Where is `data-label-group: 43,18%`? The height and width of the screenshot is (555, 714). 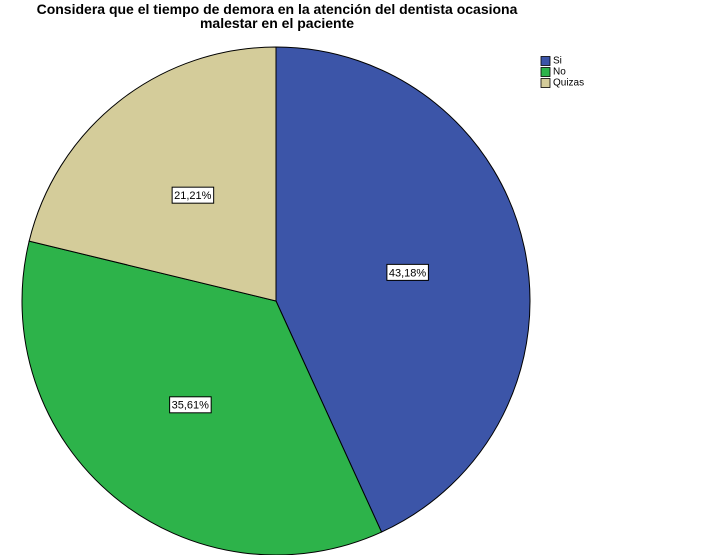
data-label-group: 43,18% is located at coordinates (407, 272).